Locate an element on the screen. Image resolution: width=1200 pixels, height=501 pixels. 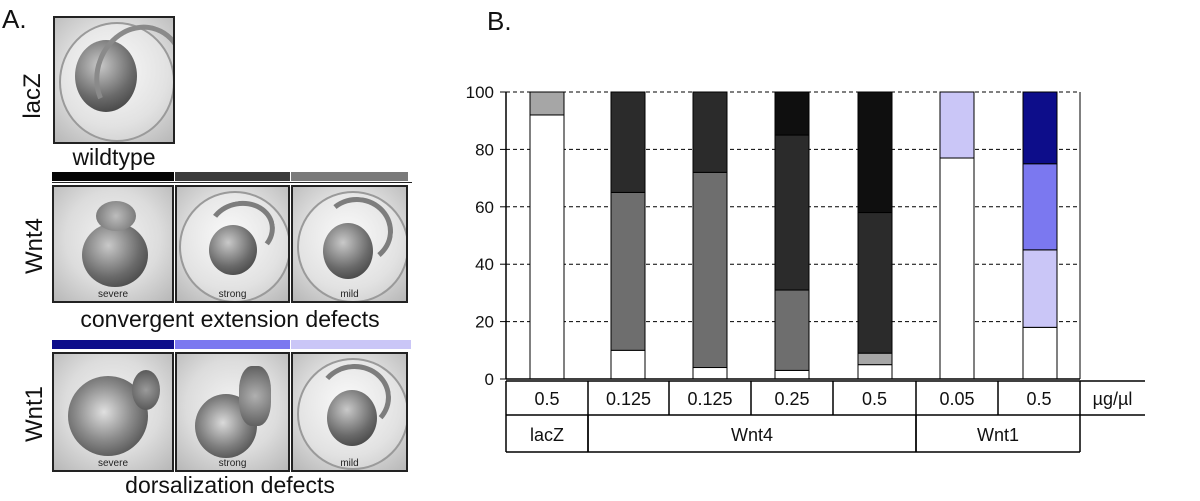
wnt1-band-mild is located at coordinates (351, 344).